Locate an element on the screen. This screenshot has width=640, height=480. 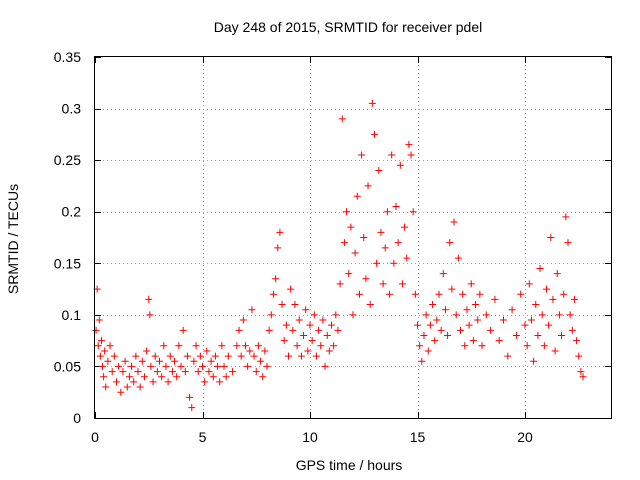
x-tick-label: 5 is located at coordinates (203, 437).